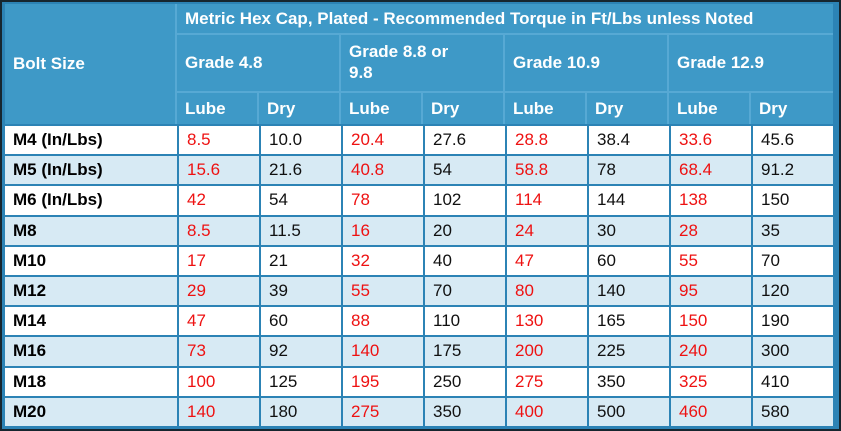  What do you see at coordinates (423, 64) in the screenshot?
I see `grade-column-header: Grade 8.8 or 9.8` at bounding box center [423, 64].